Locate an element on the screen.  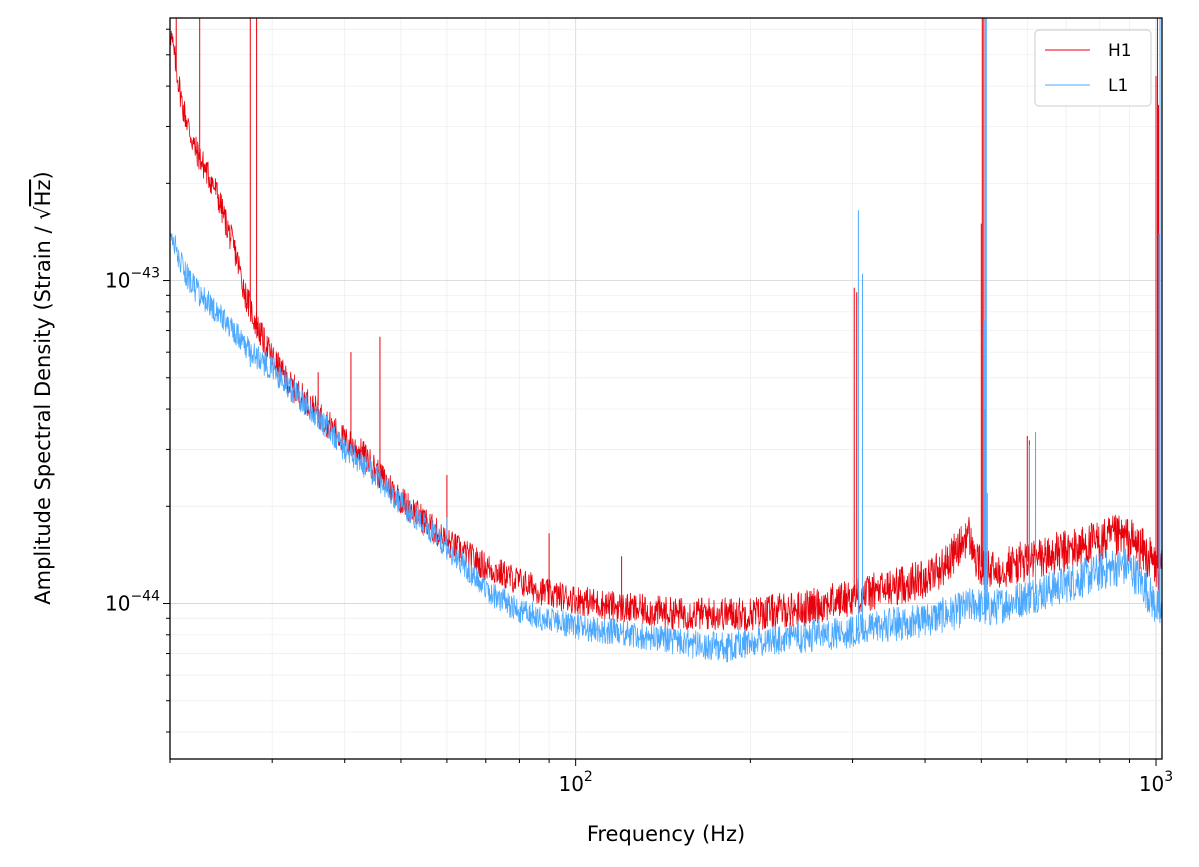
y-axis-label-main: Amplitude Spectral Density (Strain / is located at coordinates (43, 412).